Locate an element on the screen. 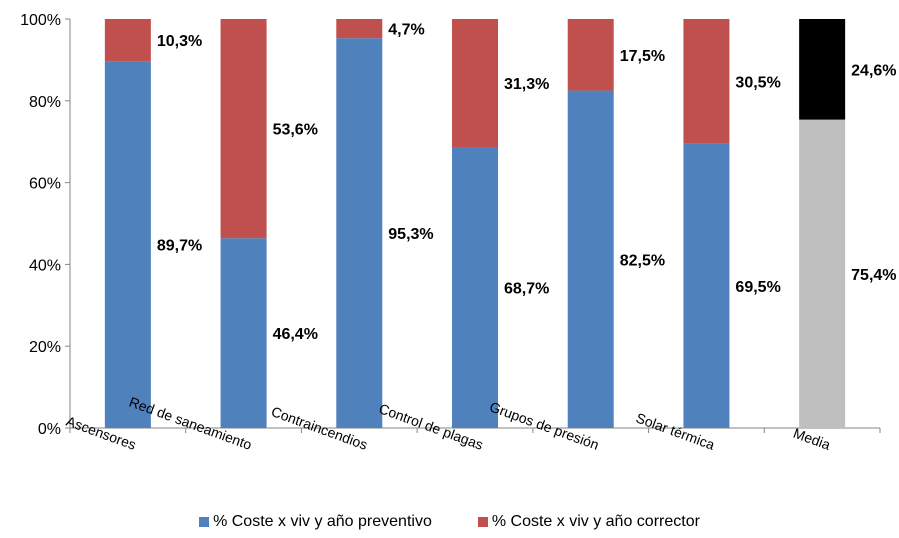  data-label-corrector: 17,5% is located at coordinates (642, 56).